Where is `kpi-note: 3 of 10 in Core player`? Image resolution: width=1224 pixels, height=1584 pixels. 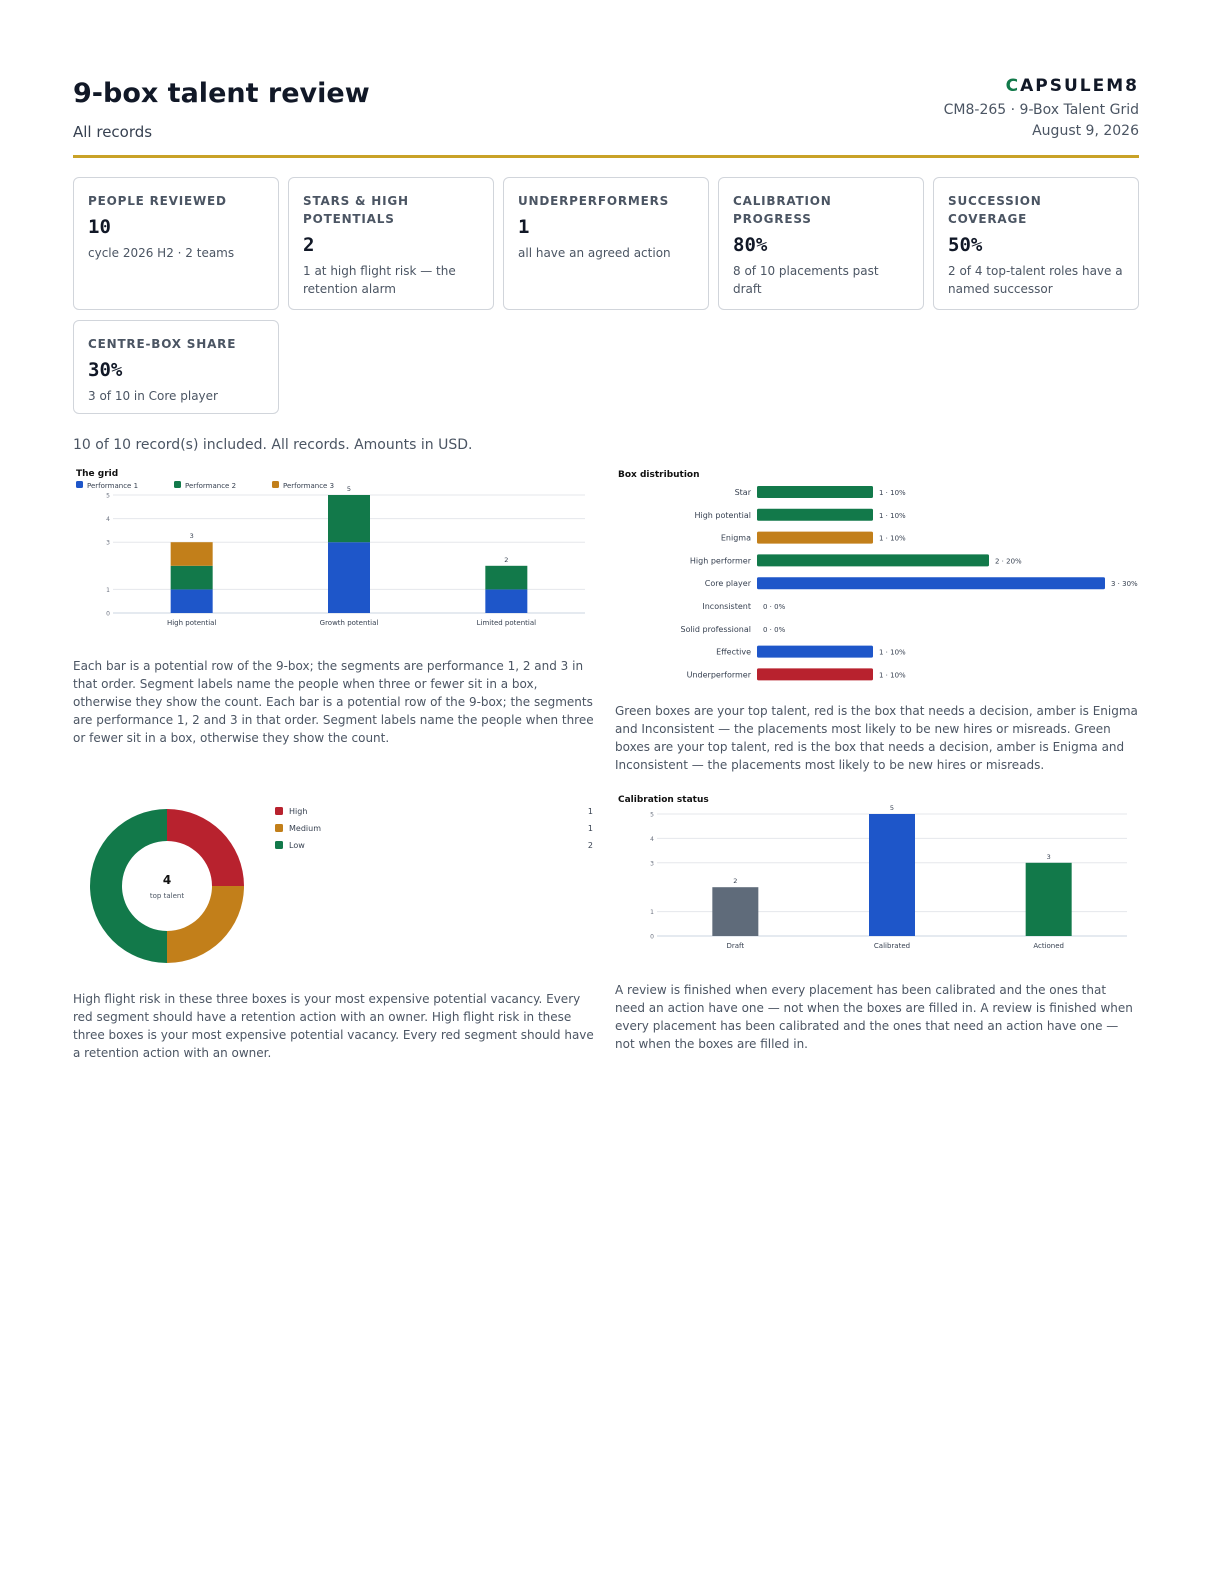 kpi-note: 3 of 10 in Core player is located at coordinates (153, 396).